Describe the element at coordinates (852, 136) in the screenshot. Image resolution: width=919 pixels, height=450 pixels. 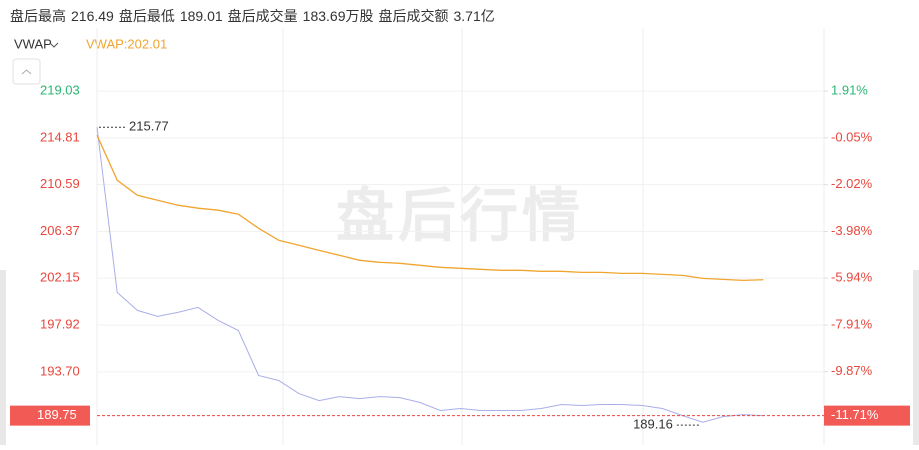
I see `y2-tick-label: -0.05%` at that location.